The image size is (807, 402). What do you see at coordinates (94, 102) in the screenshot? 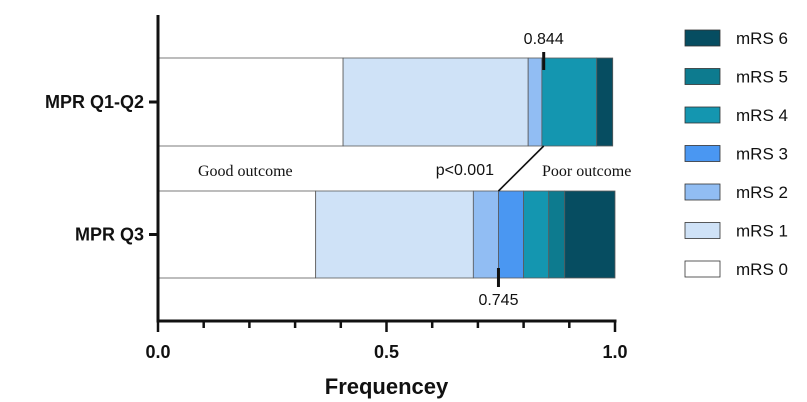
I see `category-label-1: MPR Q1-Q2` at bounding box center [94, 102].